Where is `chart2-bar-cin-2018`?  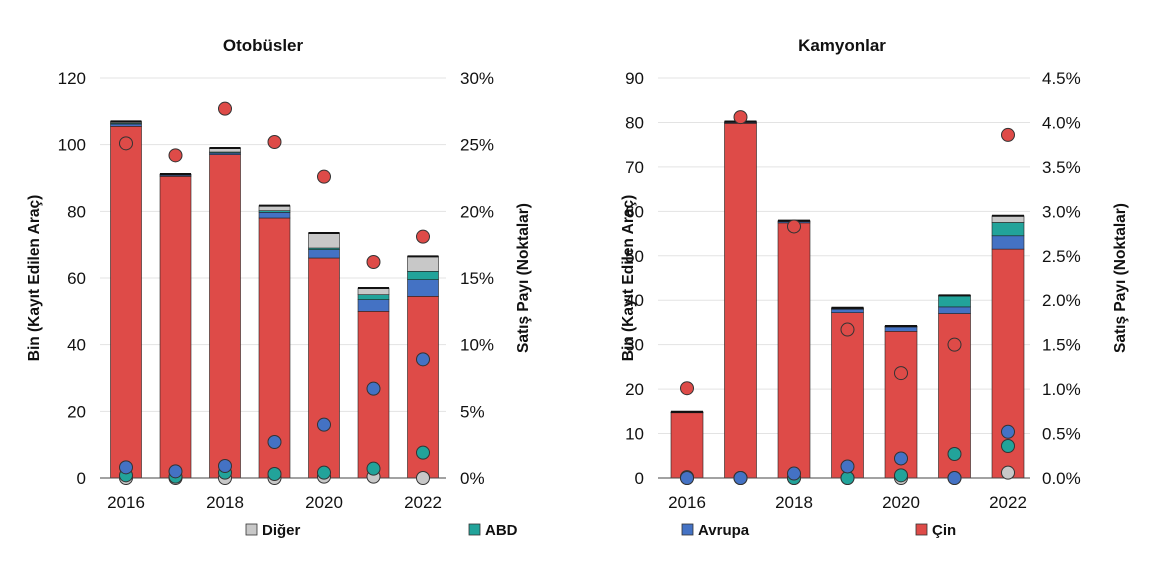
chart2-bar-cin-2018 is located at coordinates (794, 350).